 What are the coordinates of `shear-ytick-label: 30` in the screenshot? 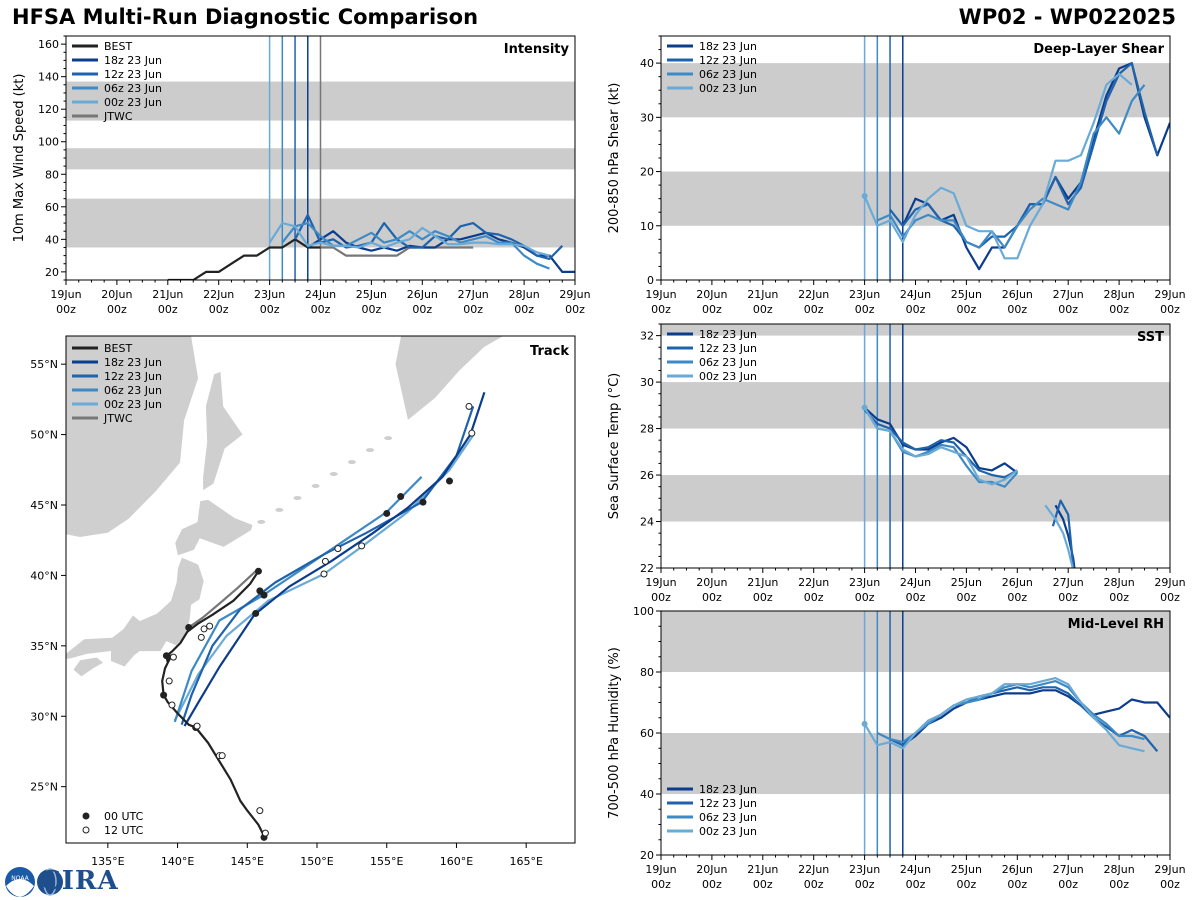 It's located at (647, 117).